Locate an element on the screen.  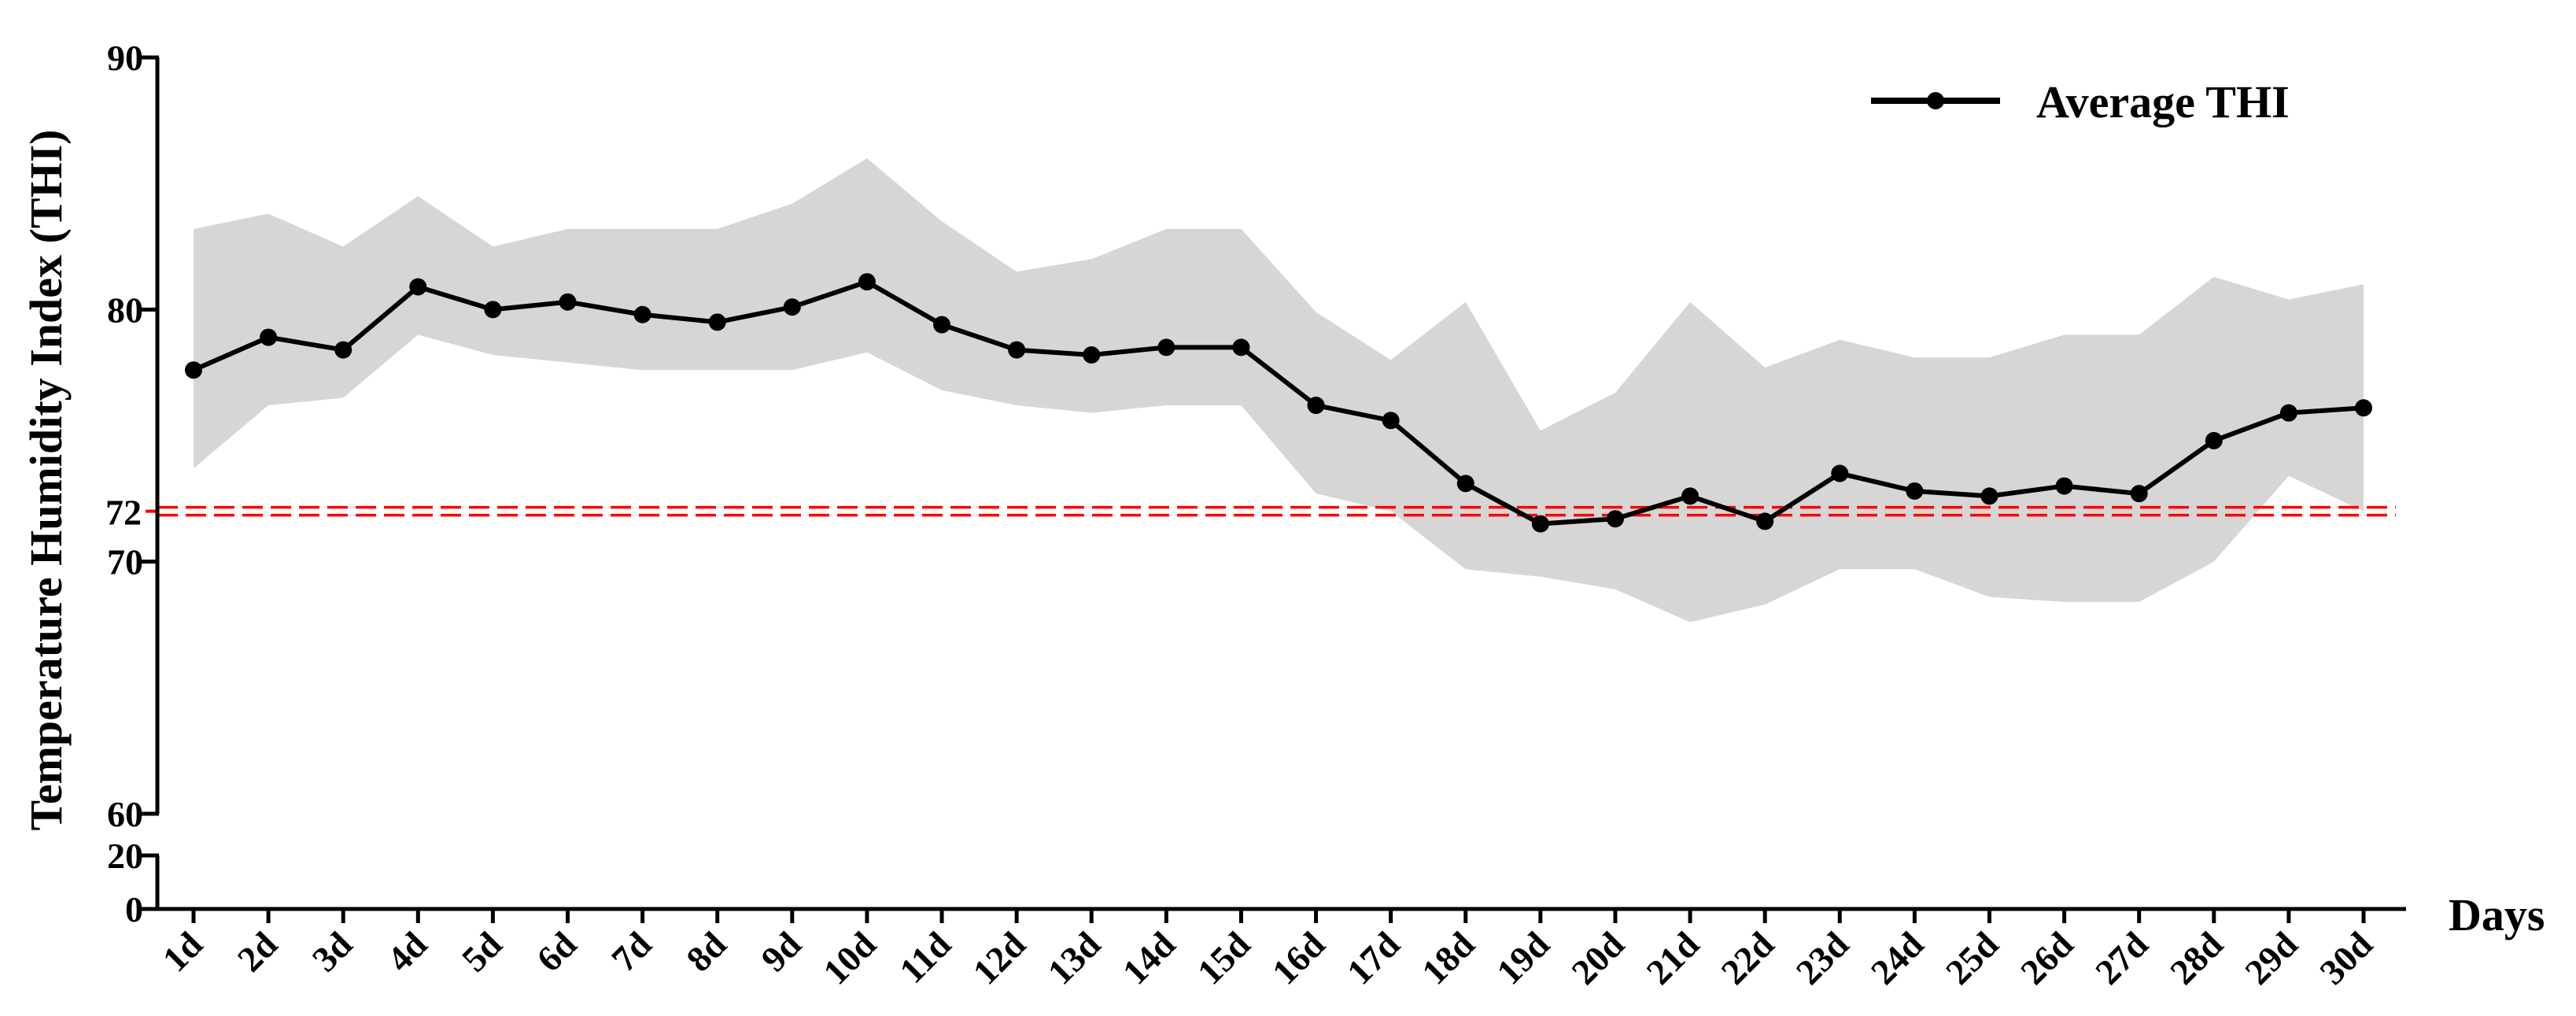
data-point-8d is located at coordinates (717, 322).